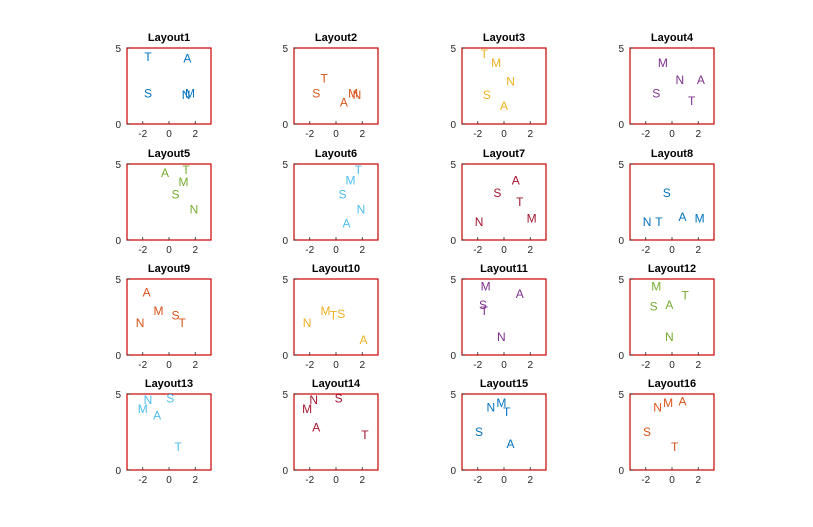 The image size is (813, 527). Describe the element at coordinates (330, 432) in the screenshot. I see `subplot-14: Layout14 -2 0 2 0 5 N S MA T` at that location.